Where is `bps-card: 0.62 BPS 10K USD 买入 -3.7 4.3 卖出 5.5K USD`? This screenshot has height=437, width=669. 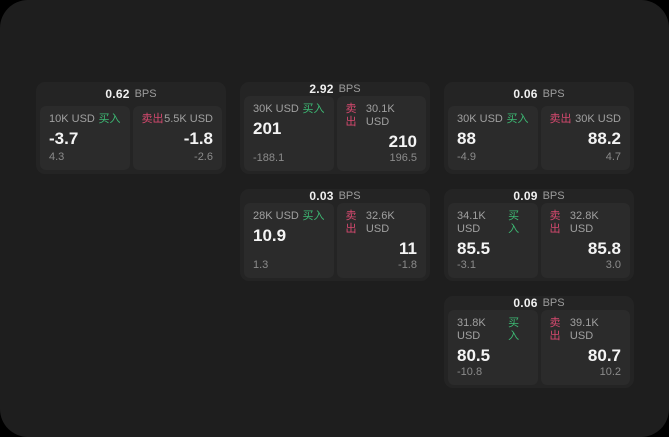 bps-card: 0.62 BPS 10K USD 买入 -3.7 4.3 卖出 5.5K USD is located at coordinates (131, 128).